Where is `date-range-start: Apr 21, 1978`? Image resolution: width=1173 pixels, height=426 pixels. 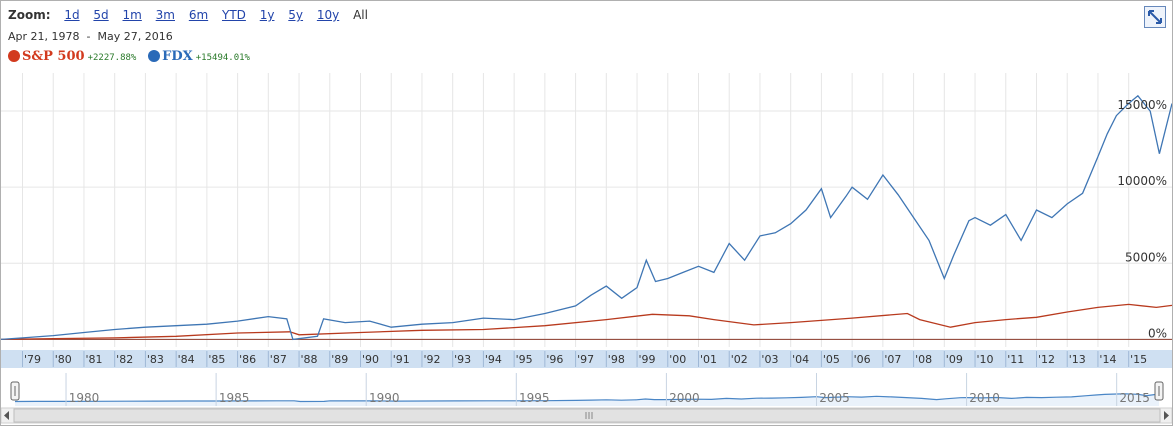 date-range-start: Apr 21, 1978 is located at coordinates (44, 36).